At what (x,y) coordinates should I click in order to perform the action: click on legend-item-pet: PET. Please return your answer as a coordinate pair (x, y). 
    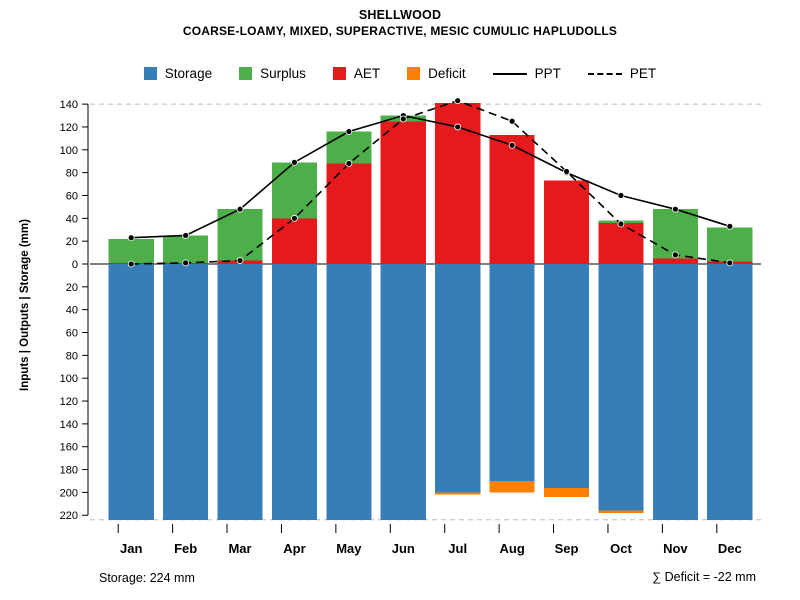
    Looking at the image, I should click on (622, 73).